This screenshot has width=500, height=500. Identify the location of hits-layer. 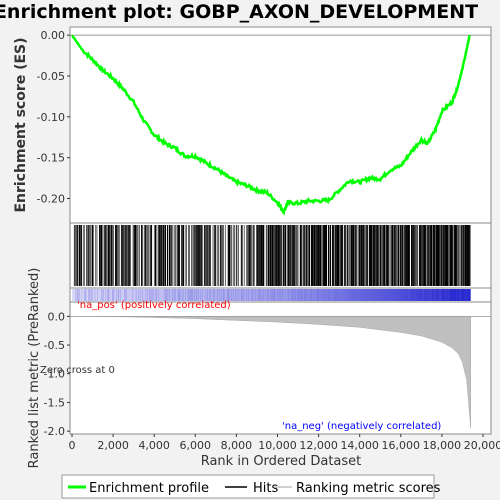
(272, 255).